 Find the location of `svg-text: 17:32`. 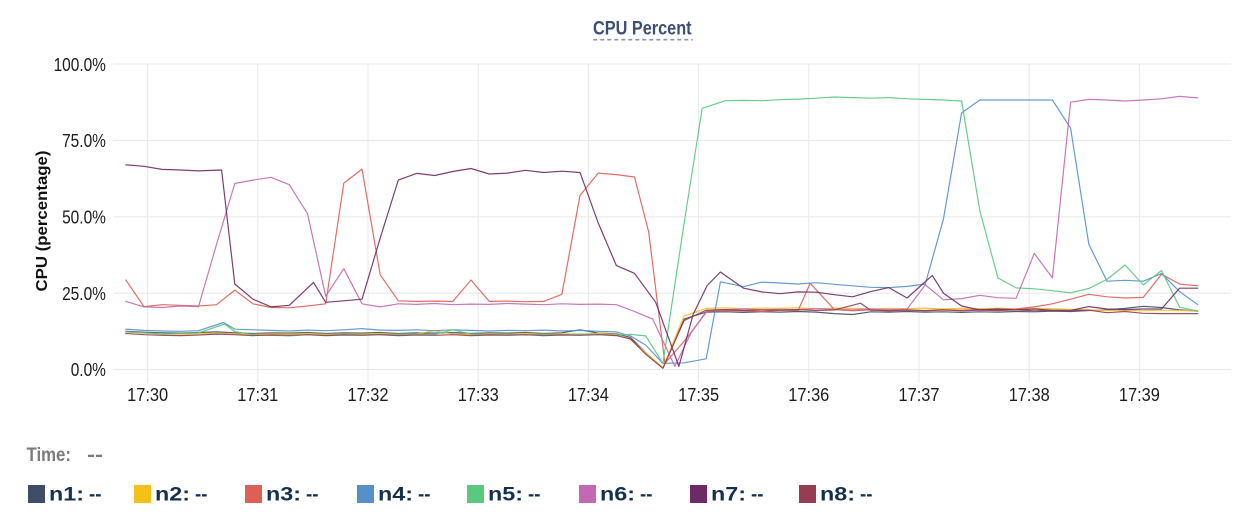

svg-text: 17:32 is located at coordinates (368, 394).